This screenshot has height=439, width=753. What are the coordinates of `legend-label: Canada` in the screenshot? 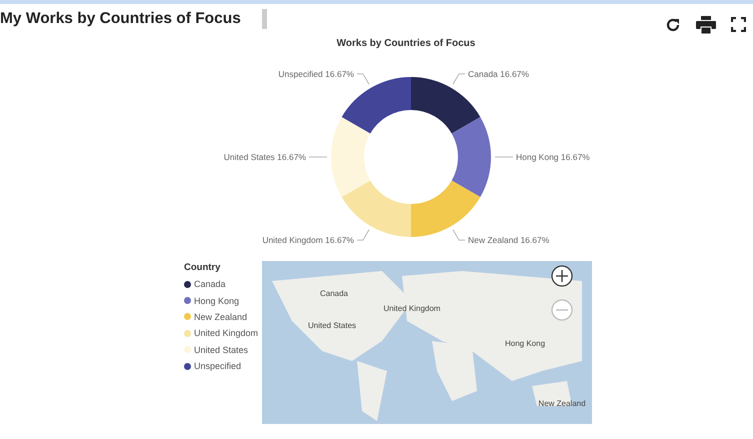 It's located at (210, 285).